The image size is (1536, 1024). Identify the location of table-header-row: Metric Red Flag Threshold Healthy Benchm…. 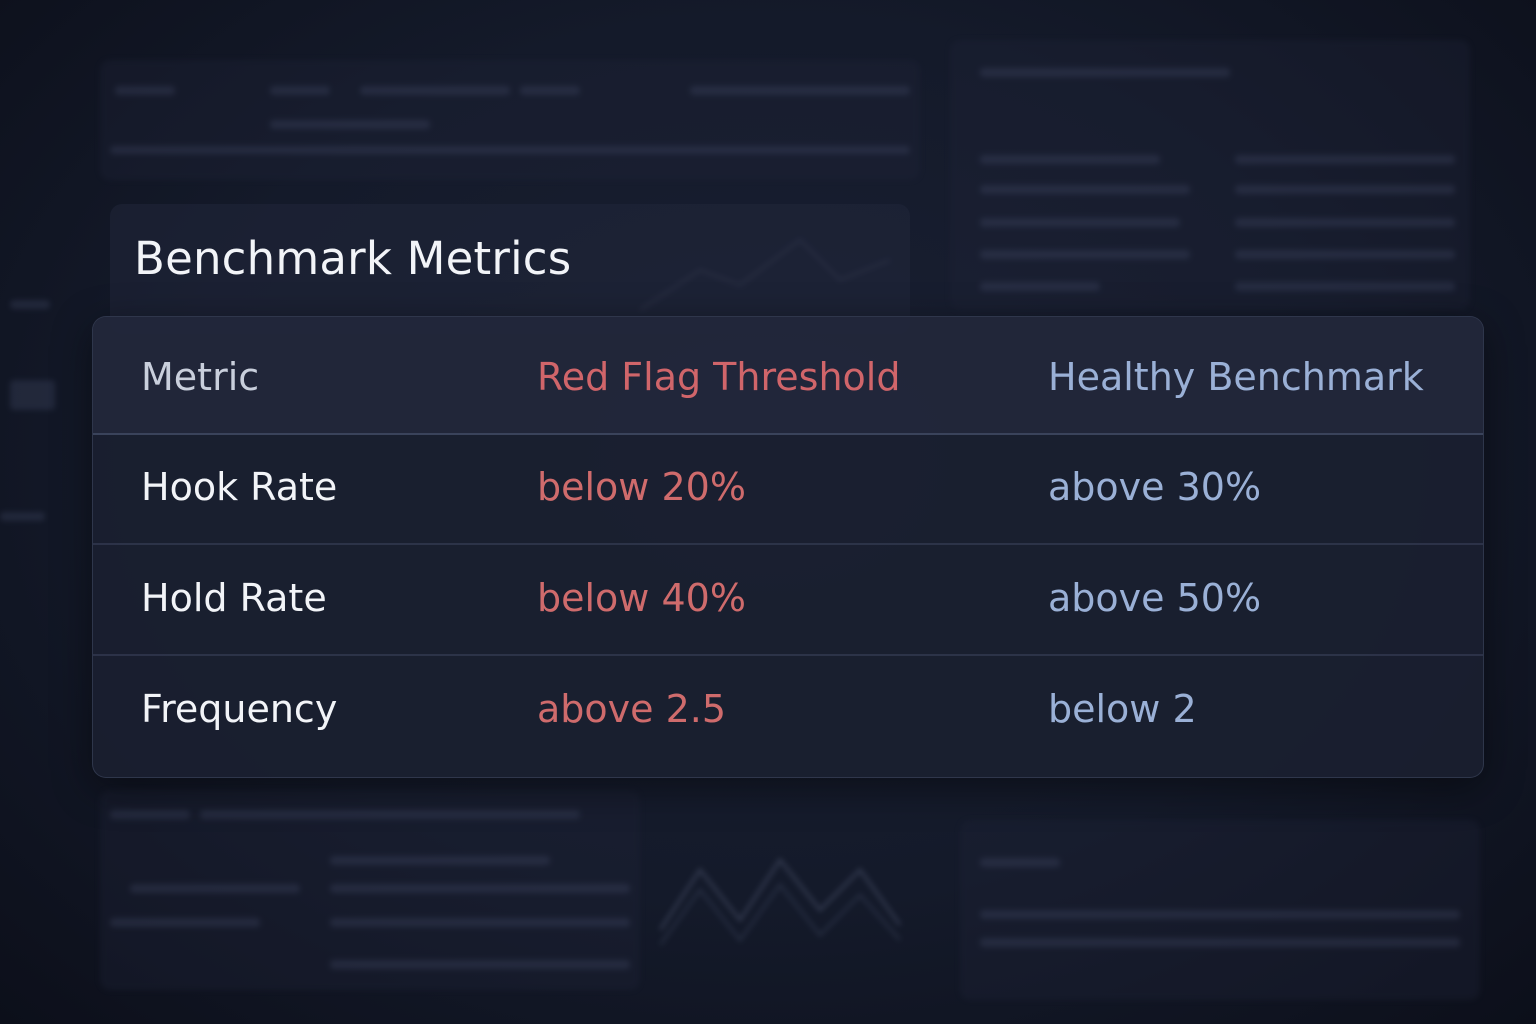
(788, 376).